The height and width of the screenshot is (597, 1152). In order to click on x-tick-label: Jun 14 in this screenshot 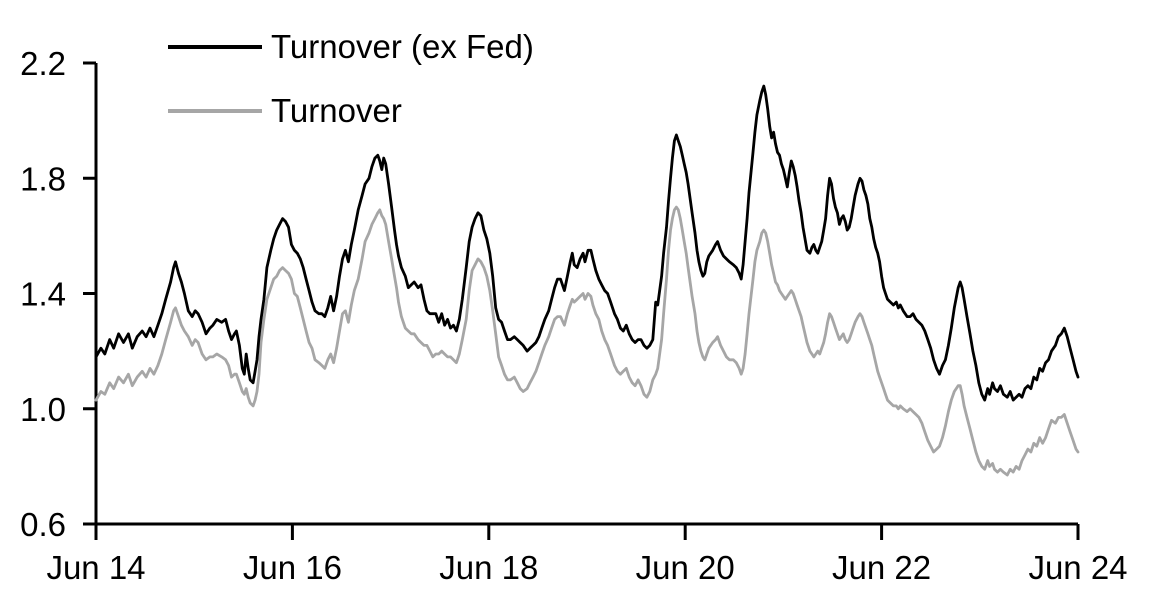, I will do `click(95, 567)`.